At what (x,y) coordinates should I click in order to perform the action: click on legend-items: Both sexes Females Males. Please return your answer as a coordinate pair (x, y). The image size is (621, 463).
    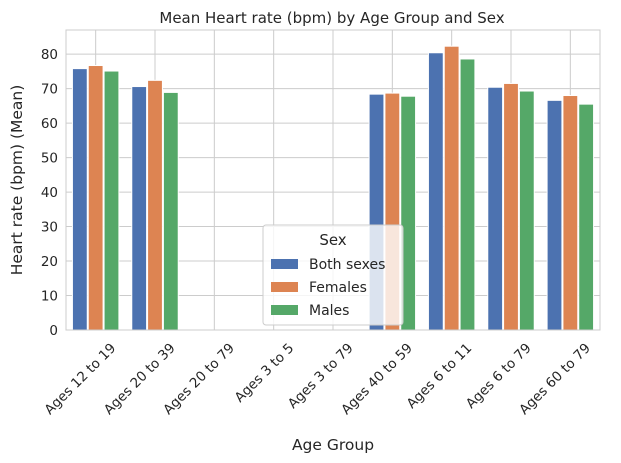
    Looking at the image, I should click on (328, 288).